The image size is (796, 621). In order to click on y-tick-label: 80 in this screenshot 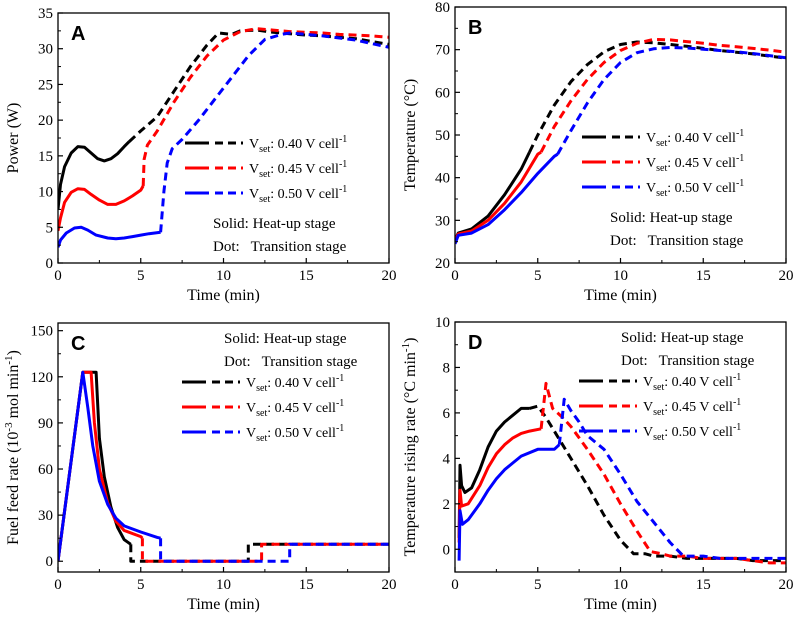, I will do `click(442, 8)`.